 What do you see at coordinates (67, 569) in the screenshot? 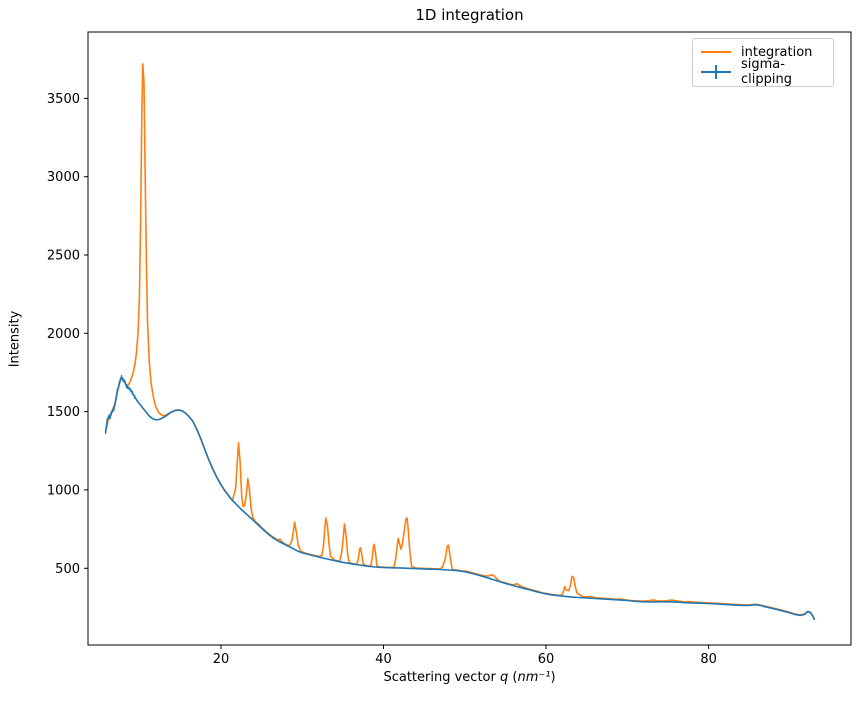
I see `y-tick-label: 500` at bounding box center [67, 569].